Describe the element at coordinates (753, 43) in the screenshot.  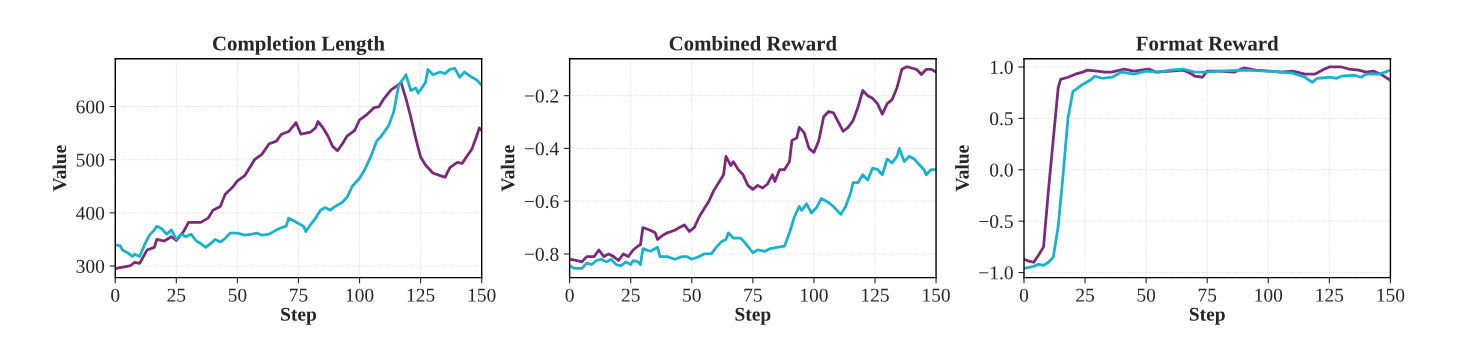
I see `chart-title: Combined Reward` at that location.